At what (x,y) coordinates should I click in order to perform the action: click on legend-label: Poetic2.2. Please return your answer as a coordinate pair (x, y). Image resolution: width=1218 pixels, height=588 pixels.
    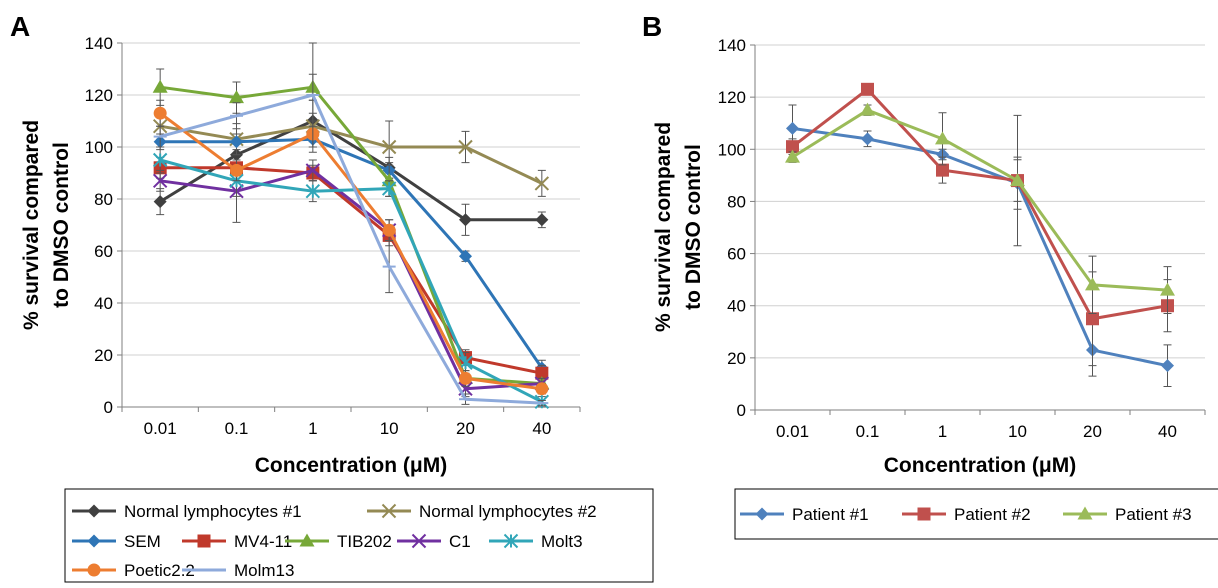
    Looking at the image, I should click on (159, 570).